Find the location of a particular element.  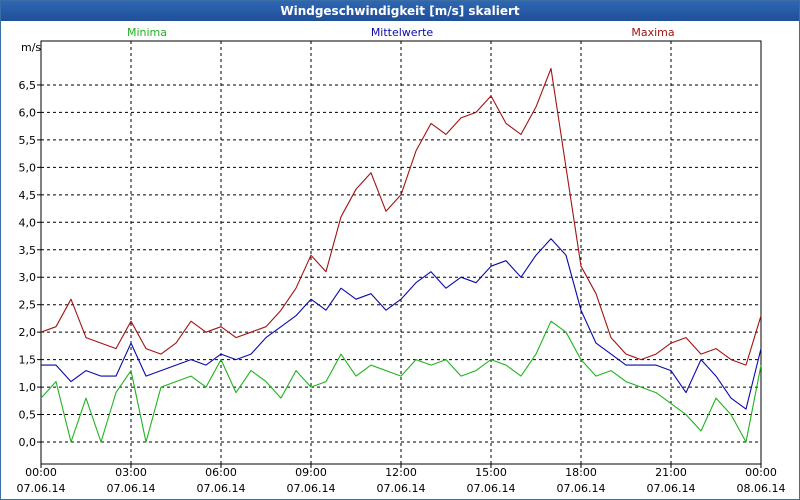

window-title: Windgeschwindigkeit [m/s] skaliert is located at coordinates (400, 11).